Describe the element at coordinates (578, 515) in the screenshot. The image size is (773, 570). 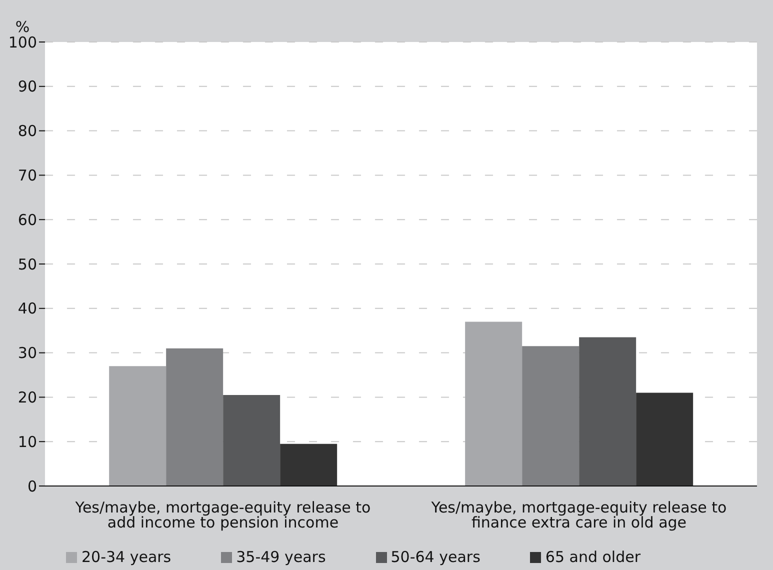
I see `x-tick-label: Yes/maybe, mortgage-equity release to finance extra care in old age` at that location.